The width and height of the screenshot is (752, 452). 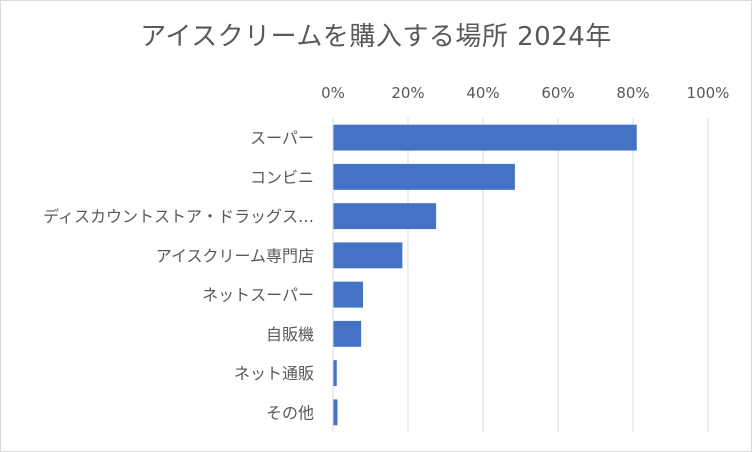 I want to click on x-tick-label: 0%, so click(x=333, y=93).